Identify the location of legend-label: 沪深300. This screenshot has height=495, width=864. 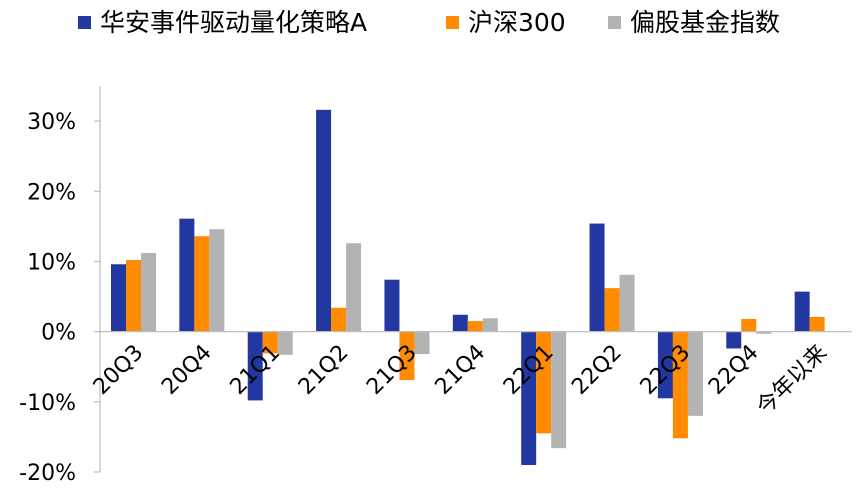
(517, 22).